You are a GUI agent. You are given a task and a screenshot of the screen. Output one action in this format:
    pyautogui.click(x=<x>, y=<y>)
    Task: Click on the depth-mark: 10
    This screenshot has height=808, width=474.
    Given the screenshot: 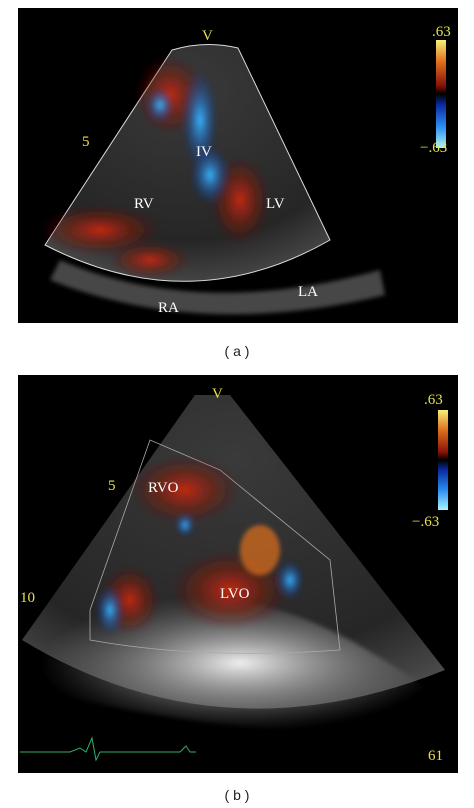 What is the action you would take?
    pyautogui.click(x=27, y=598)
    